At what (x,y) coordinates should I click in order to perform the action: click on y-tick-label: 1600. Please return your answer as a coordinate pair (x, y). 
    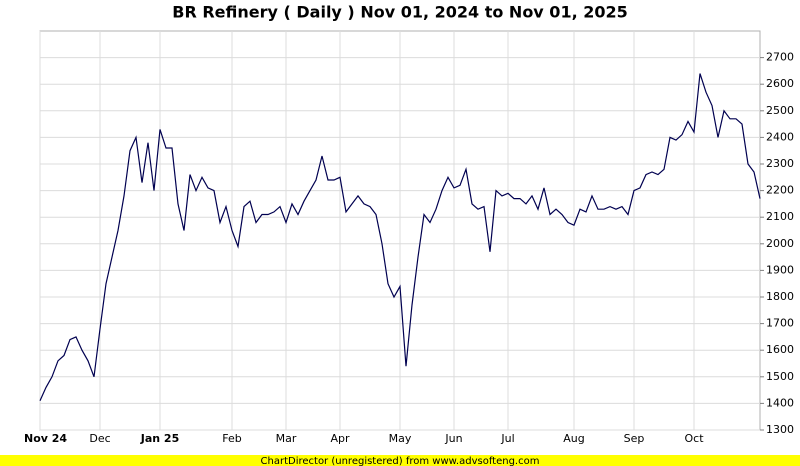
    Looking at the image, I should click on (780, 349).